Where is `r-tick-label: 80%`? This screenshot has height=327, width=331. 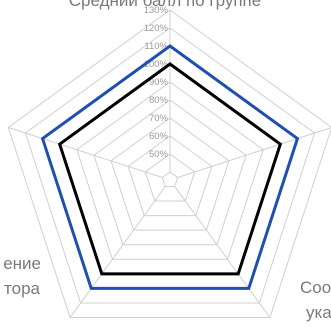 r-tick-label: 80% is located at coordinates (159, 100).